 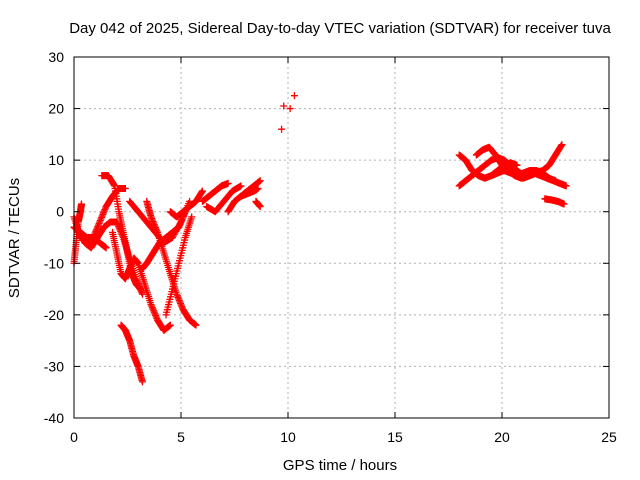 What do you see at coordinates (163, 240) in the screenshot?
I see `series-arc-h` at bounding box center [163, 240].